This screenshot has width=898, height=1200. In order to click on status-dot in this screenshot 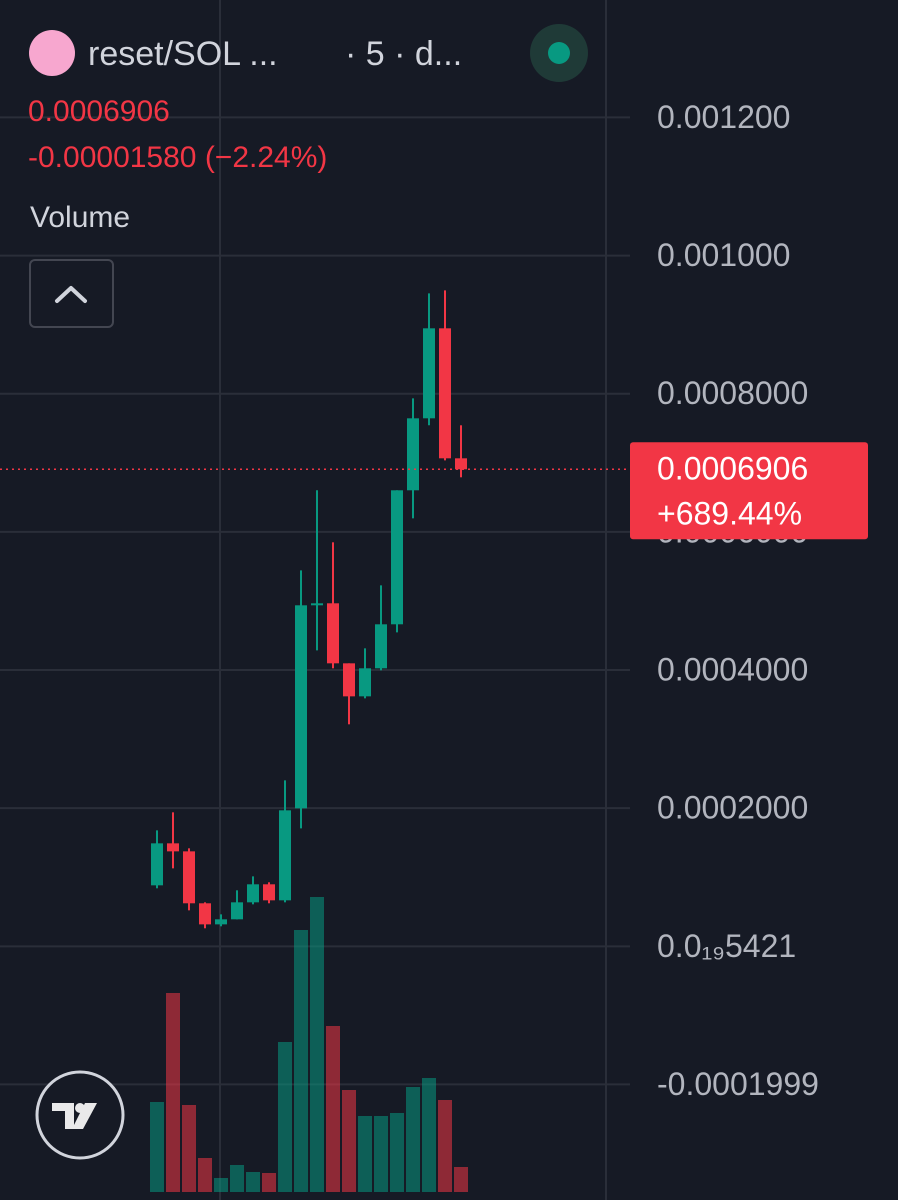, I will do `click(559, 53)`.